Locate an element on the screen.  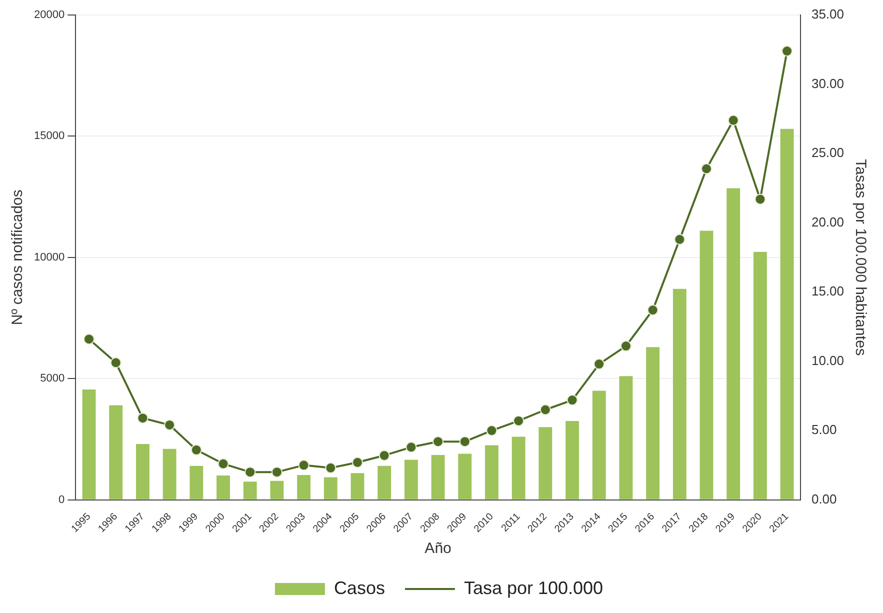
y2-tick-label: 5.00 is located at coordinates (824, 430).